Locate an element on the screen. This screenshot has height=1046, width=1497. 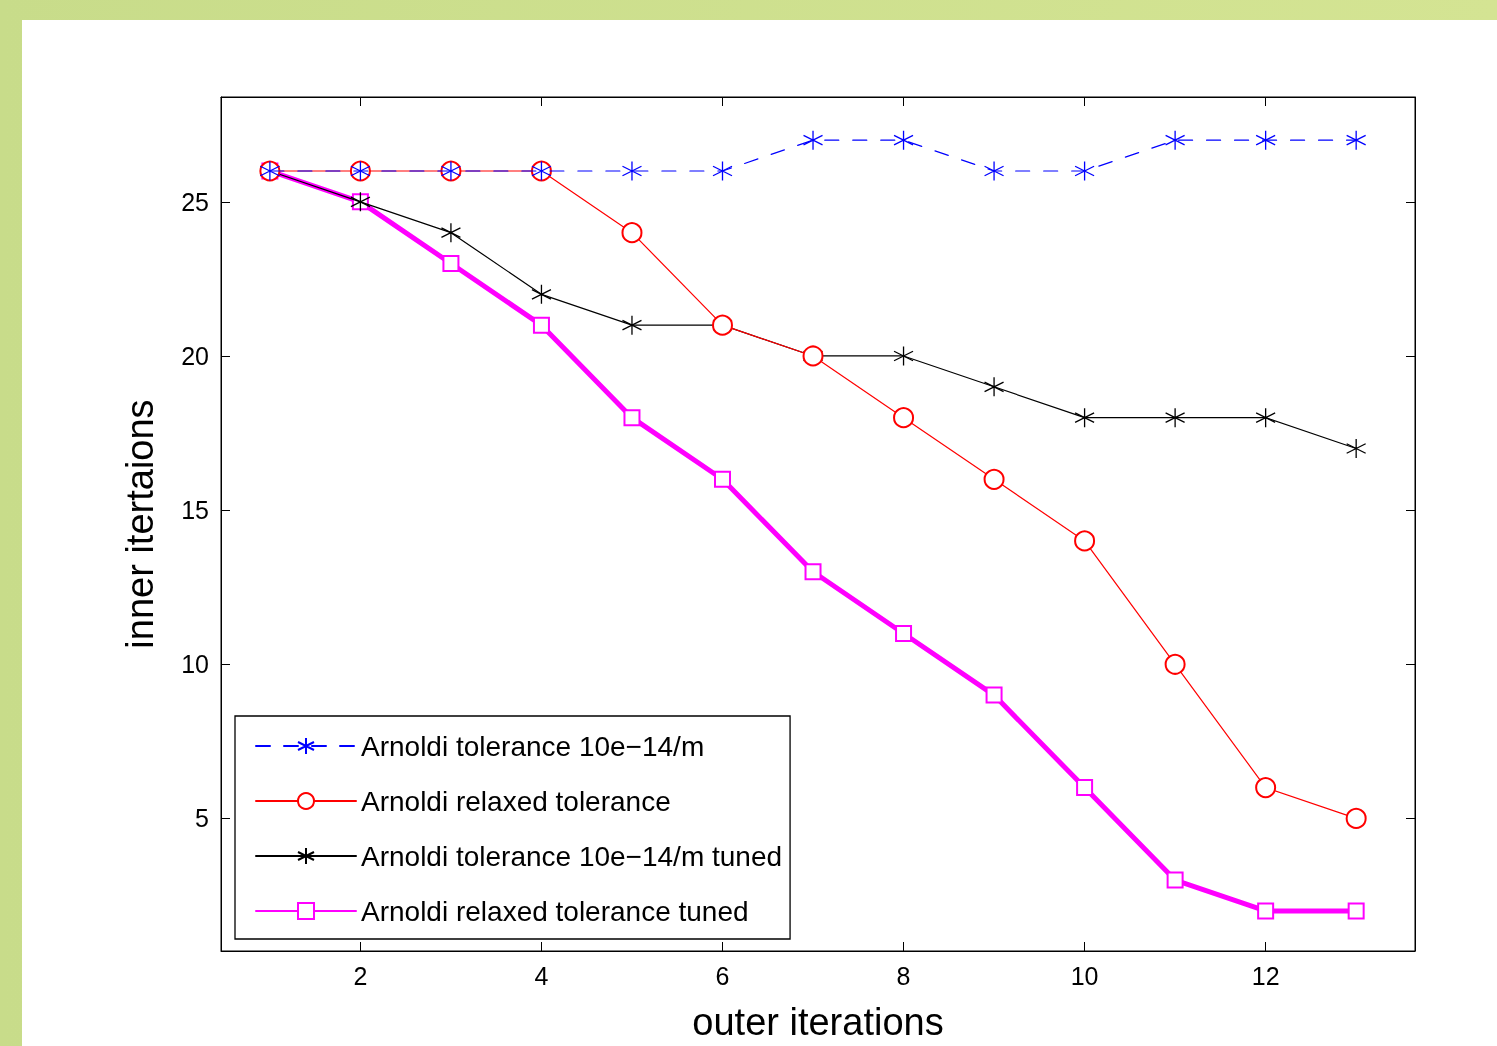
y-tick-label: 25 is located at coordinates (195, 201).